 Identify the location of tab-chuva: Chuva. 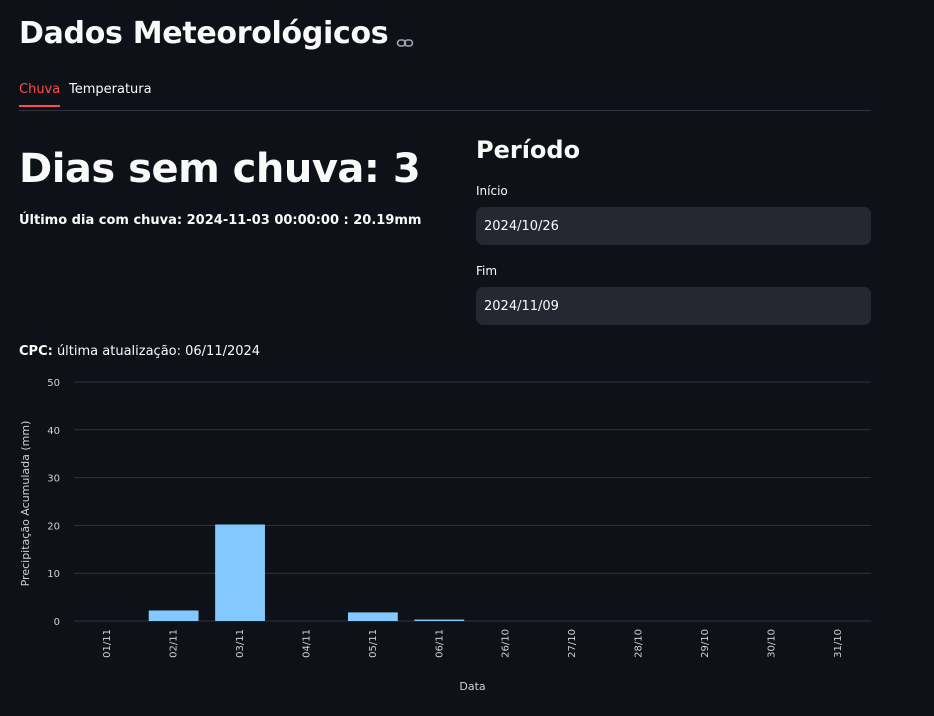
(40, 94).